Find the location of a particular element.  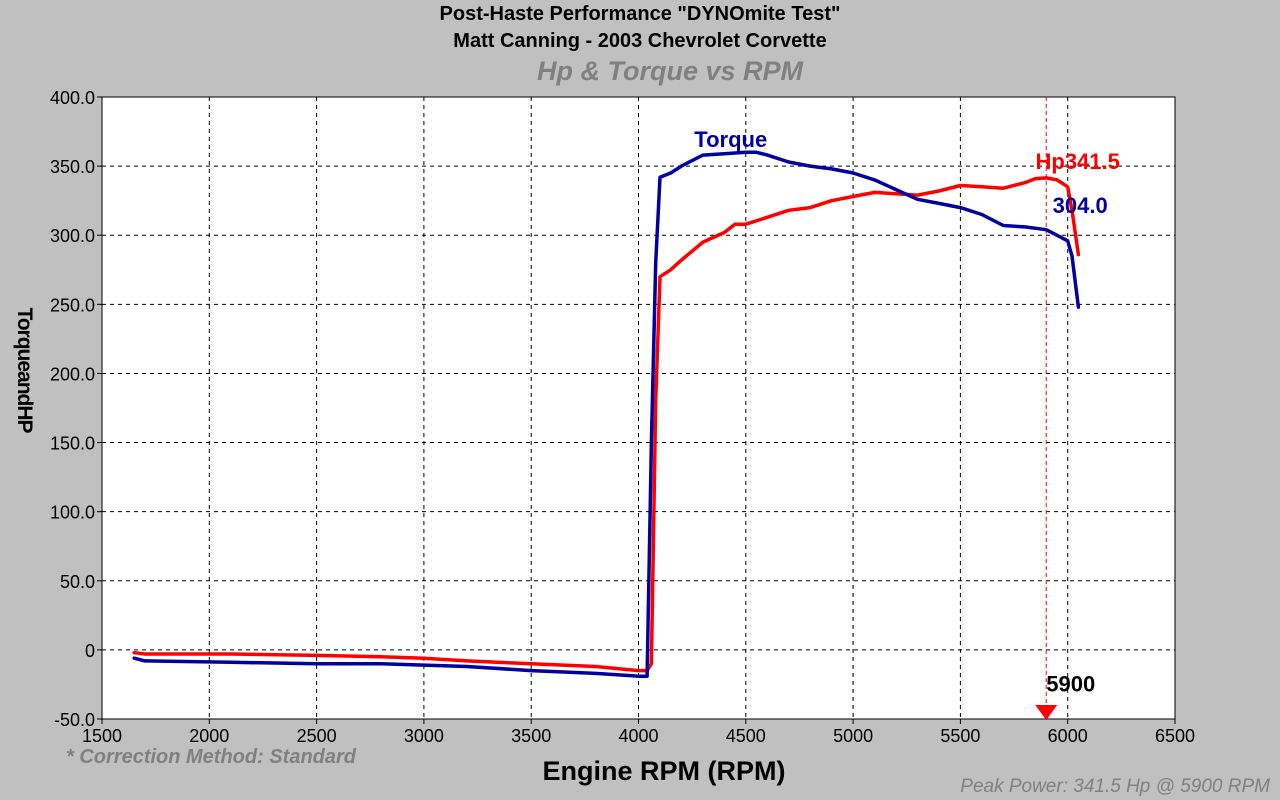

x-tick-label: 1500 is located at coordinates (102, 736).